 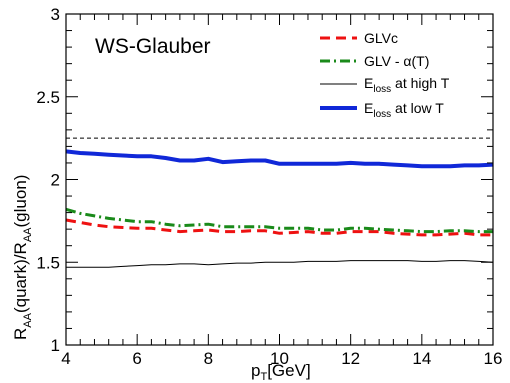 What do you see at coordinates (153, 46) in the screenshot?
I see `panel-label: WS-Glauber` at bounding box center [153, 46].